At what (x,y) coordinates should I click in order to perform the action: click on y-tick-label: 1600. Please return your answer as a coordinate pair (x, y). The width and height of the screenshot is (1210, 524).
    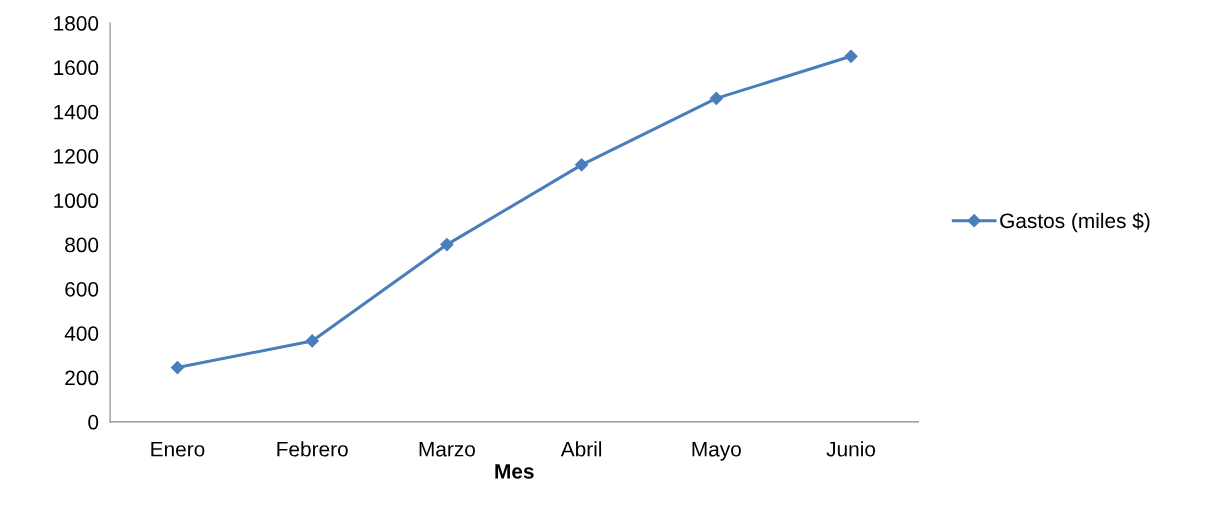
    Looking at the image, I should click on (76, 68).